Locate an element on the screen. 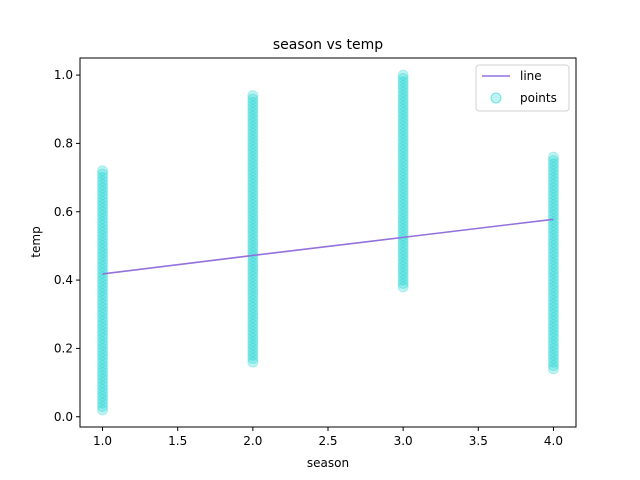  x-axis-label: season is located at coordinates (328, 463).